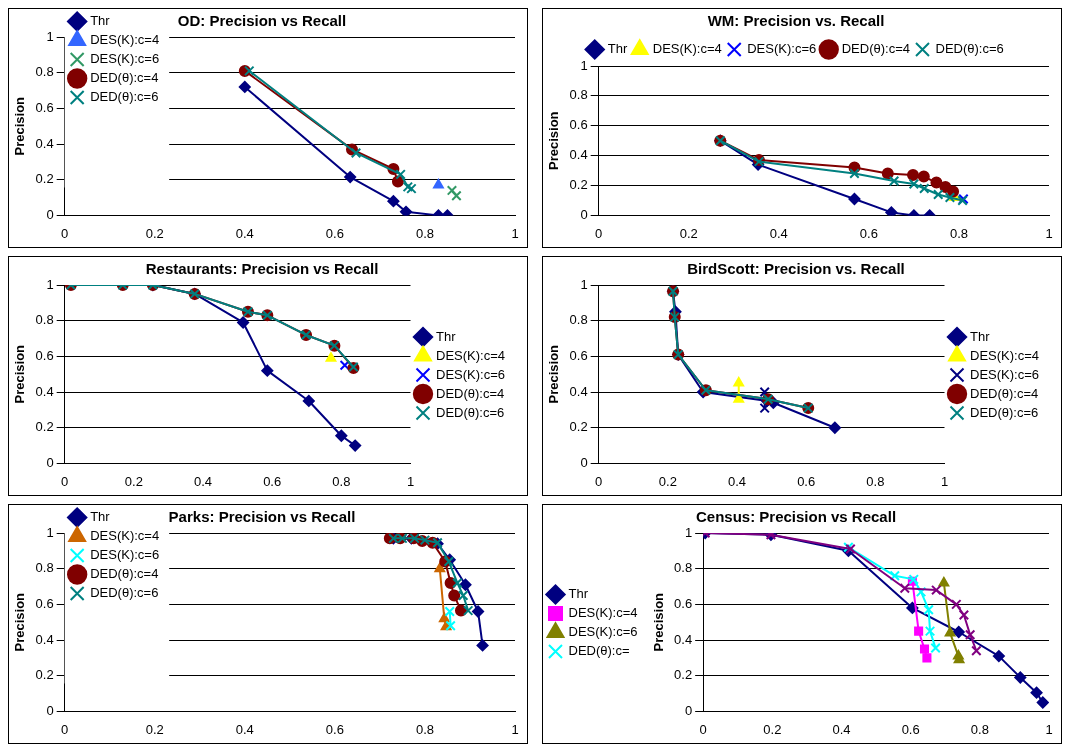 The height and width of the screenshot is (753, 1070). Describe the element at coordinates (796, 21) in the screenshot. I see `chart-title: WM: Precision vs. Recall` at that location.